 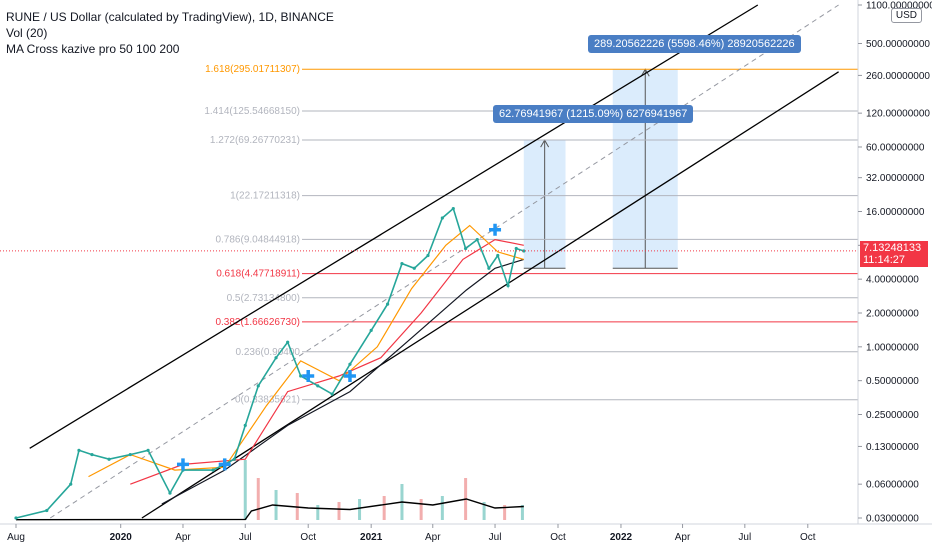 What do you see at coordinates (892, 519) in the screenshot?
I see `y-tick-label: 0.03000000` at bounding box center [892, 519].